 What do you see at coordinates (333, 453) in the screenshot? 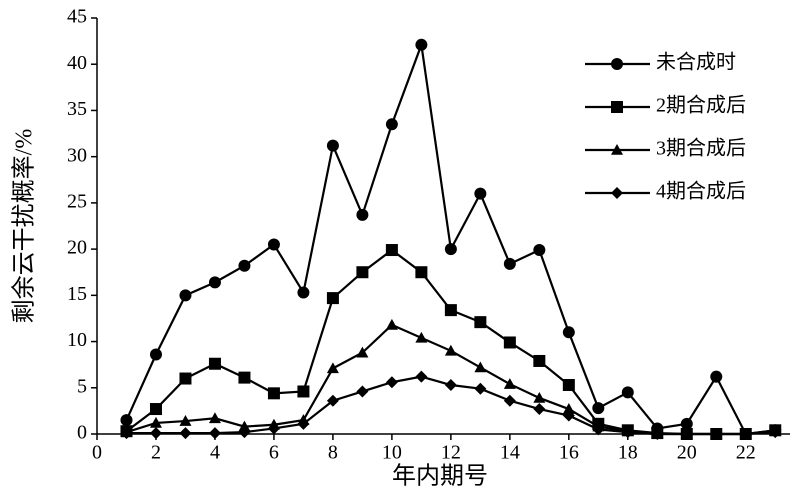
I see `x-tick-label: 8` at bounding box center [333, 453].